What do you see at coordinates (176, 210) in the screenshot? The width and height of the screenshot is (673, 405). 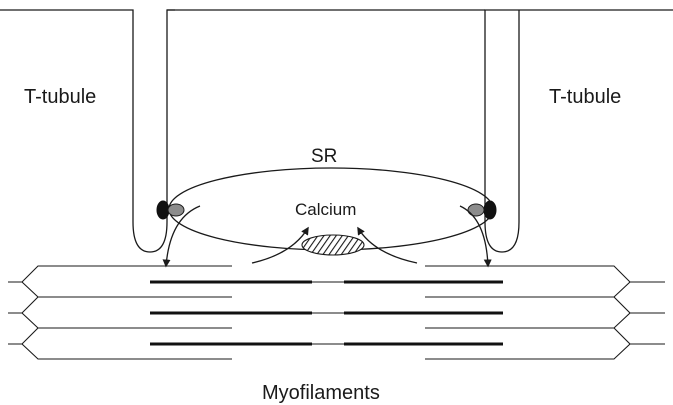 I see `ryr-left-icon` at bounding box center [176, 210].